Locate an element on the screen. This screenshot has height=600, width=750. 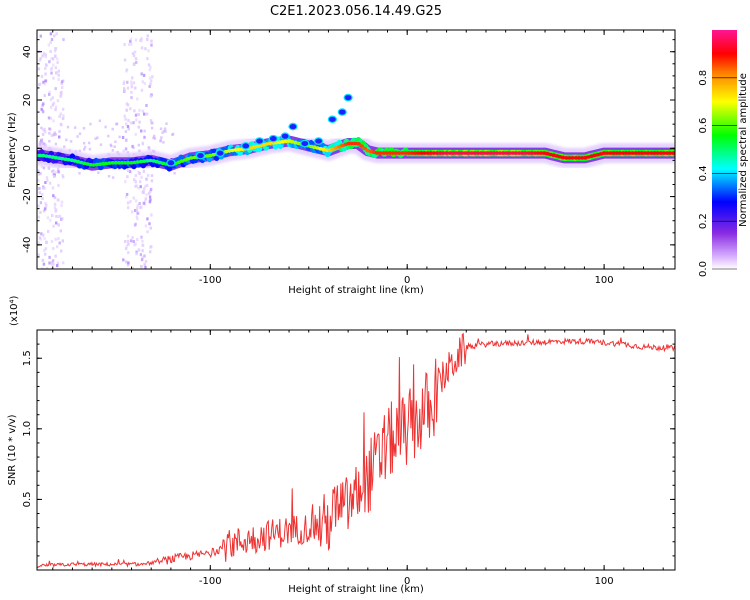
colorbar-label: Normalized spectral amplitude is located at coordinates (743, 150).